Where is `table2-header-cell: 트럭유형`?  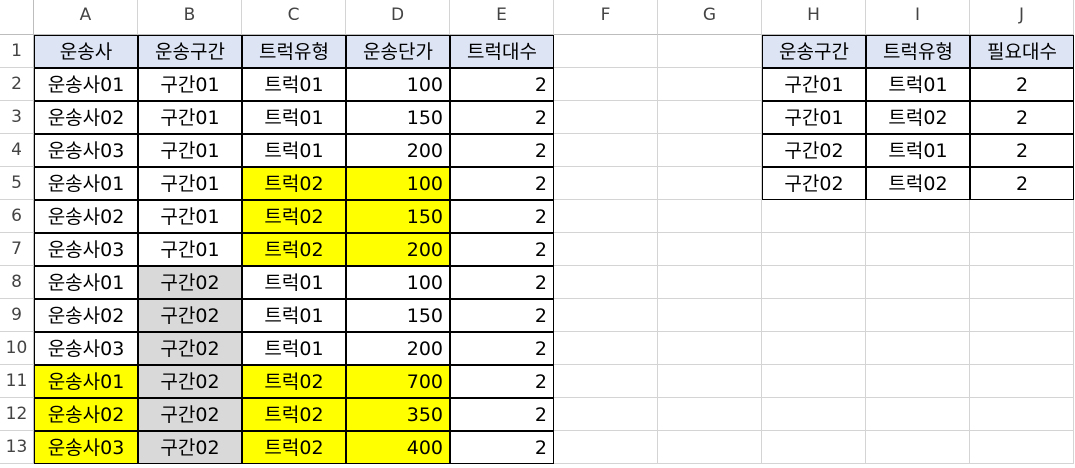
table2-header-cell: 트럭유형 is located at coordinates (918, 51).